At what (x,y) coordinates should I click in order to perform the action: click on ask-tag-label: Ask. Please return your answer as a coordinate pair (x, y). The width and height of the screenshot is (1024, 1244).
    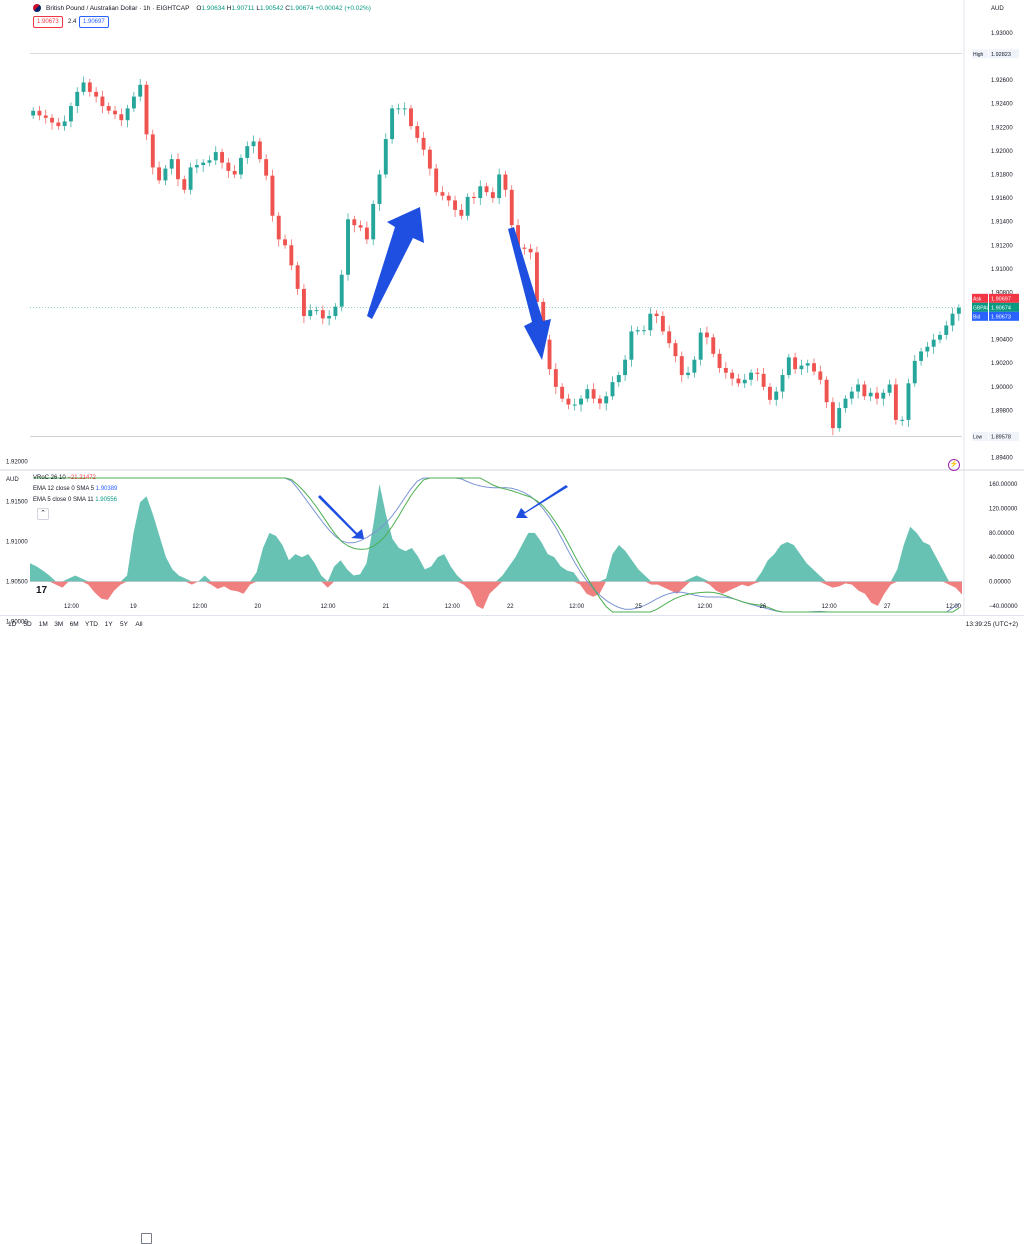
    Looking at the image, I should click on (977, 299).